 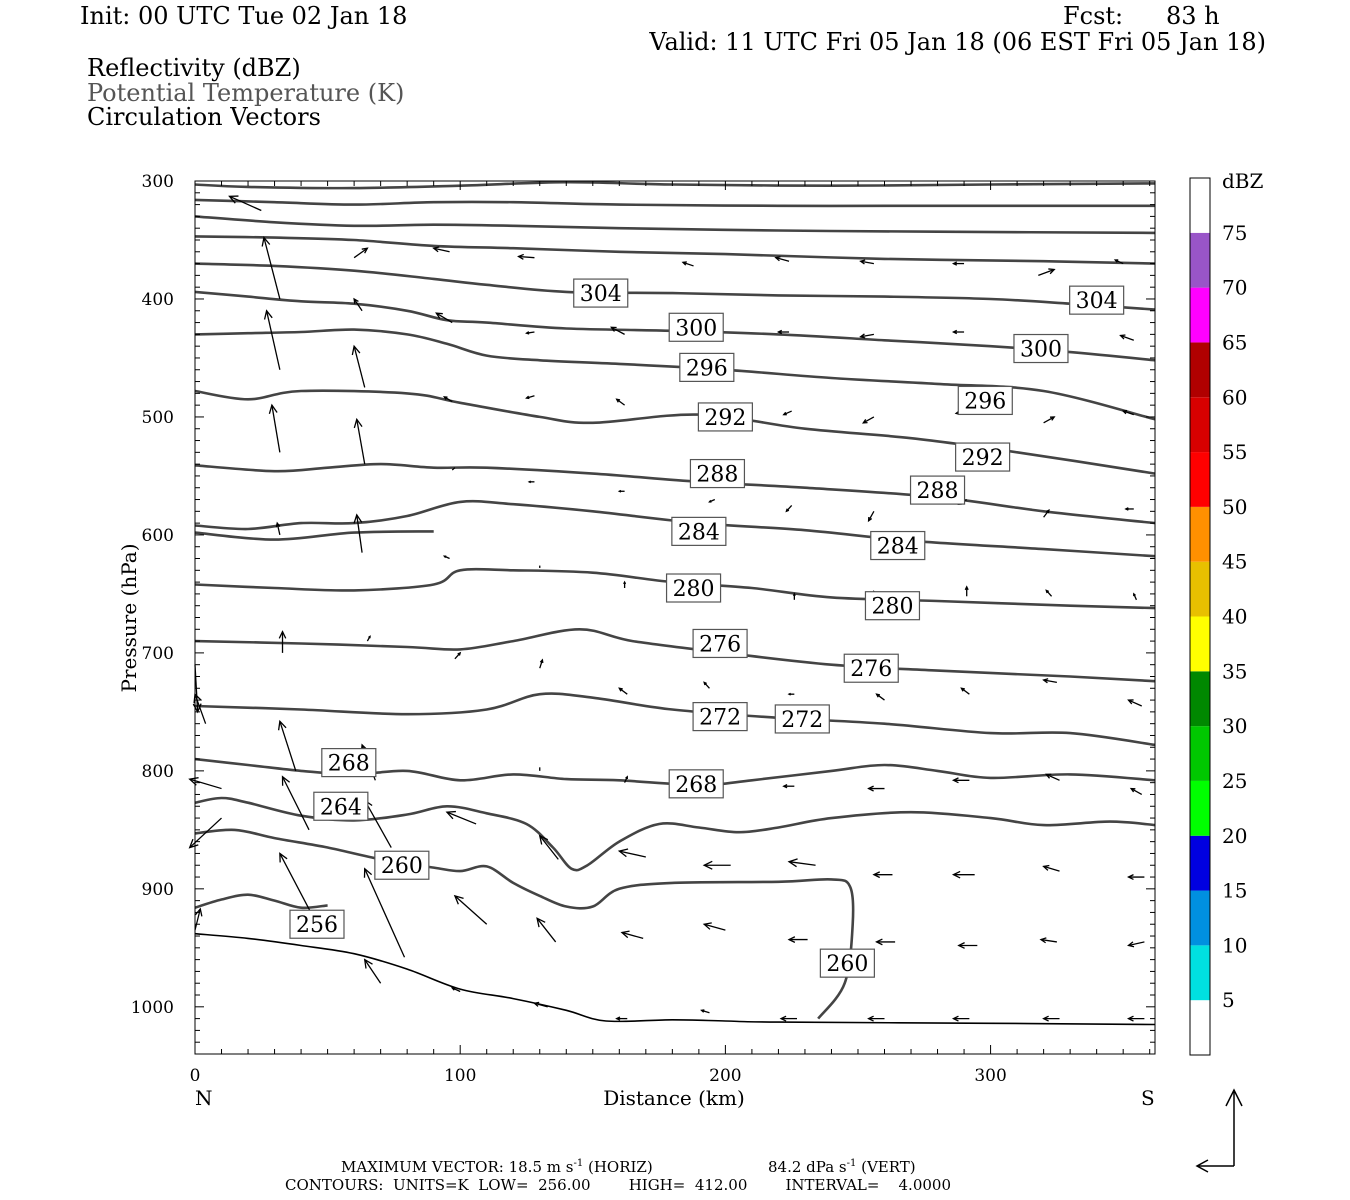 What do you see at coordinates (158, 536) in the screenshot?
I see `y-tick-label: 600` at bounding box center [158, 536].